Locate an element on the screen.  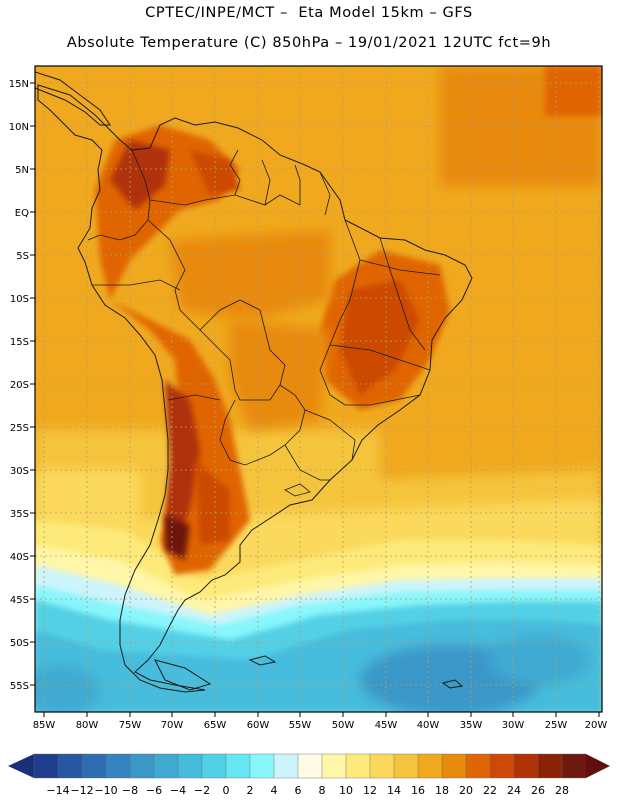
colorbar-label: 6 is located at coordinates (298, 790).